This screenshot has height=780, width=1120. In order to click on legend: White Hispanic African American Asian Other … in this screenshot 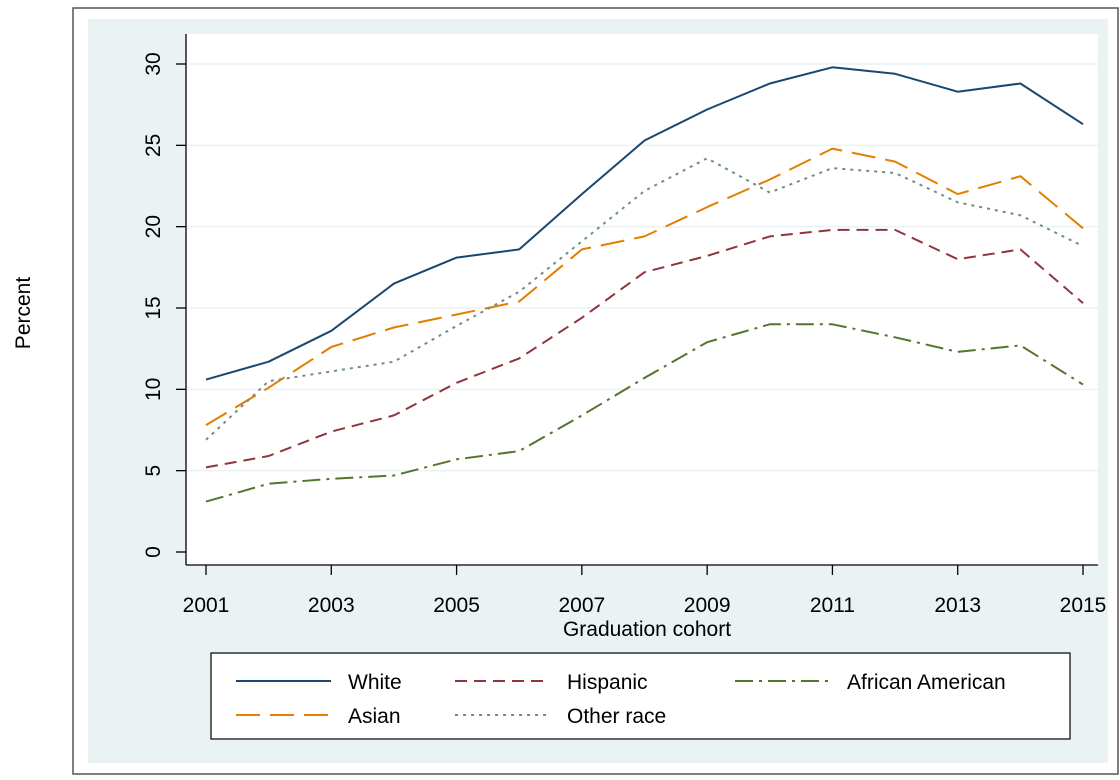, I will do `click(621, 699)`.